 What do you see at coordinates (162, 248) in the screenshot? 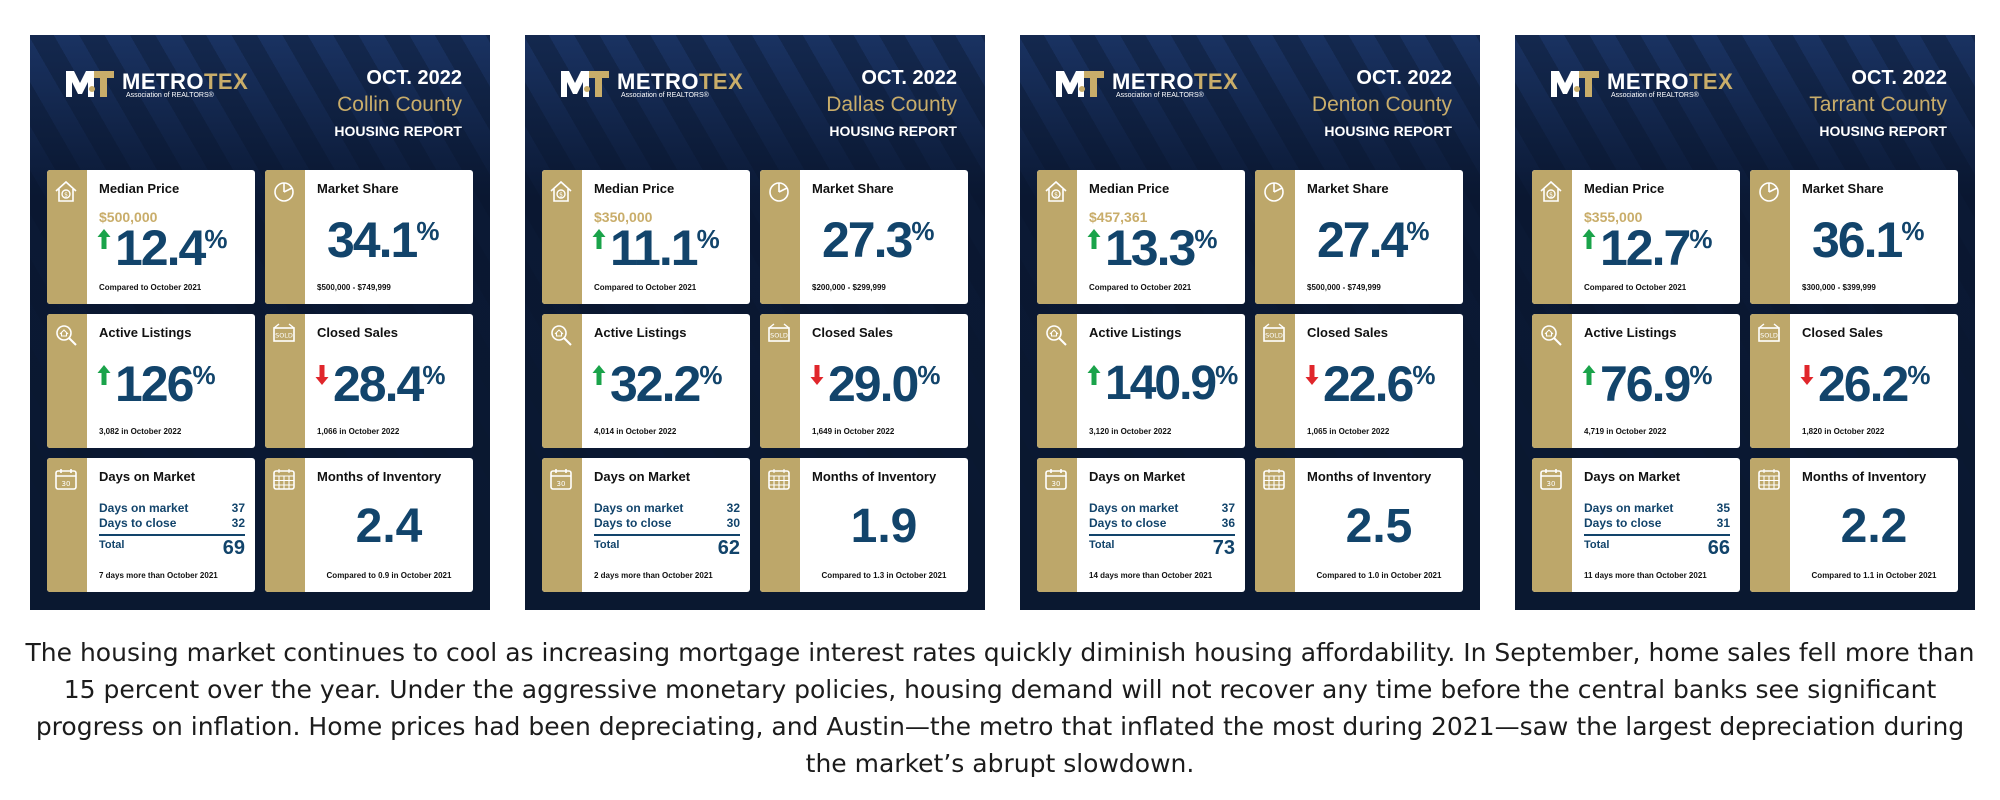
I see `change-row: 12.4%` at bounding box center [162, 248].